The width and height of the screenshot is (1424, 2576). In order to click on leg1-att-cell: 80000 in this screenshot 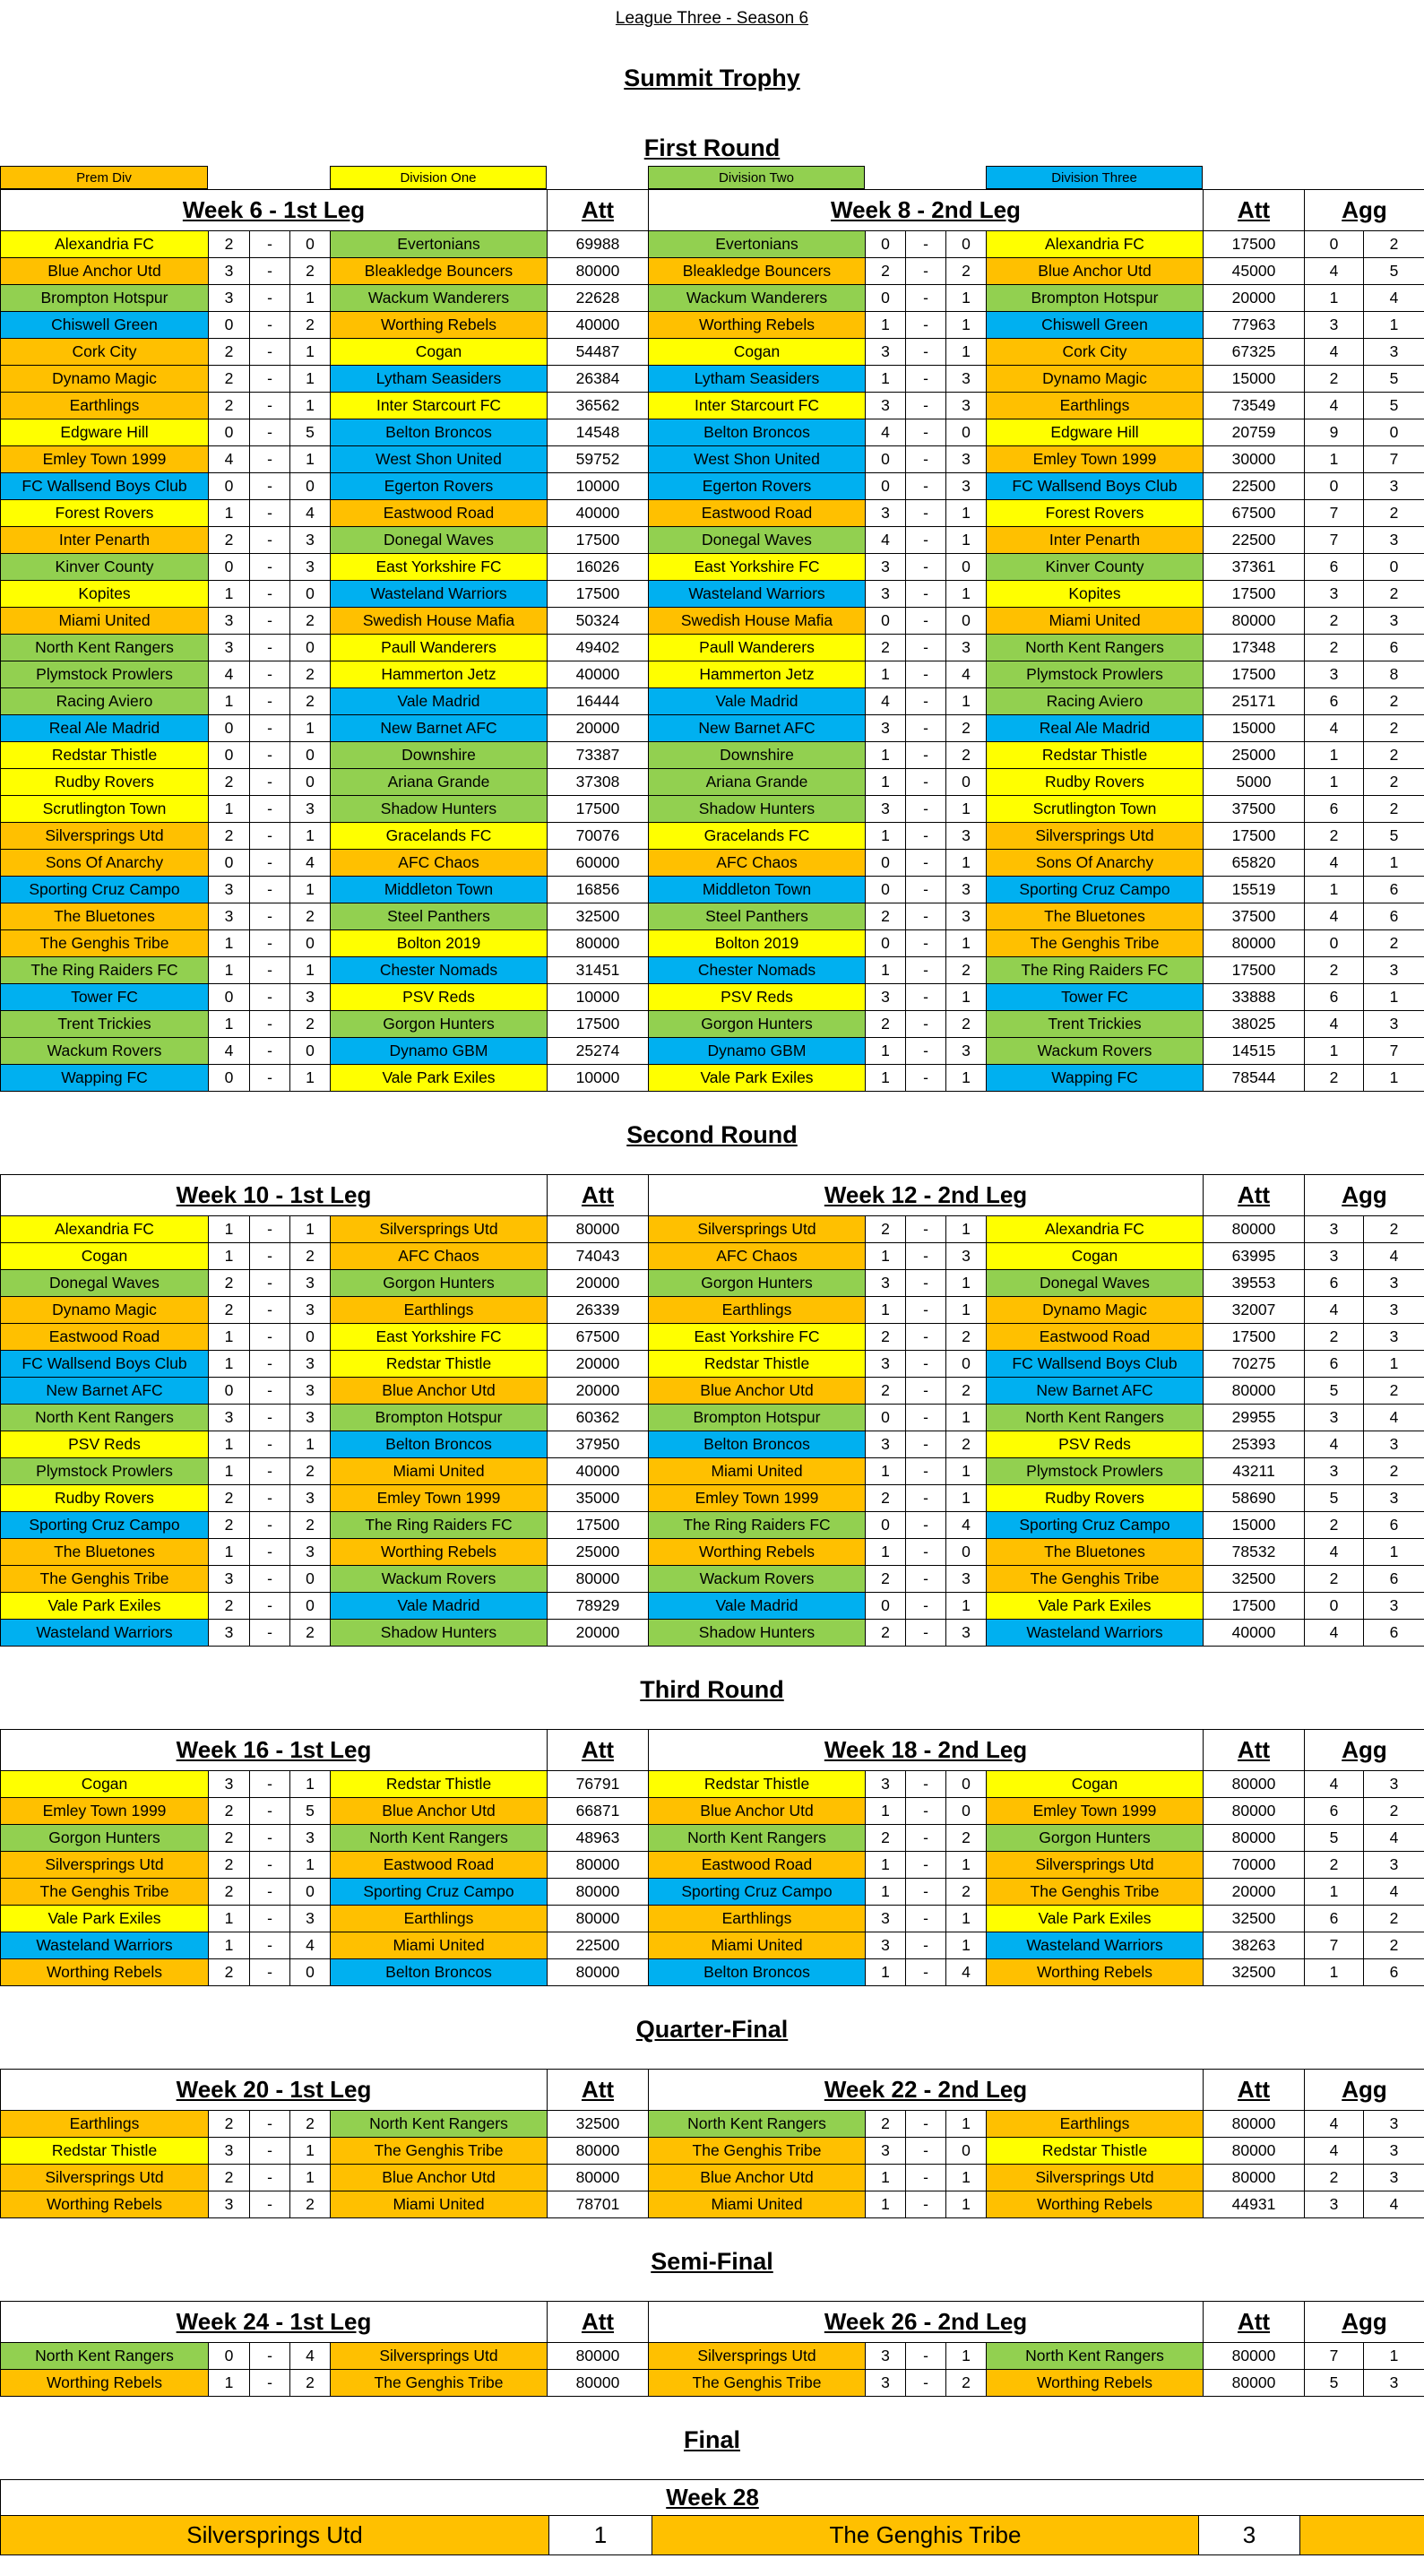, I will do `click(598, 2151)`.